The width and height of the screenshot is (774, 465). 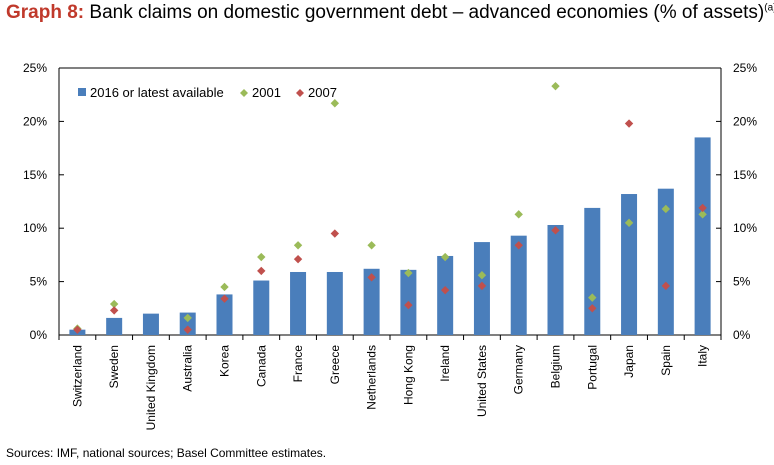 I want to click on y-tick-label-right: 15%, so click(x=745, y=175).